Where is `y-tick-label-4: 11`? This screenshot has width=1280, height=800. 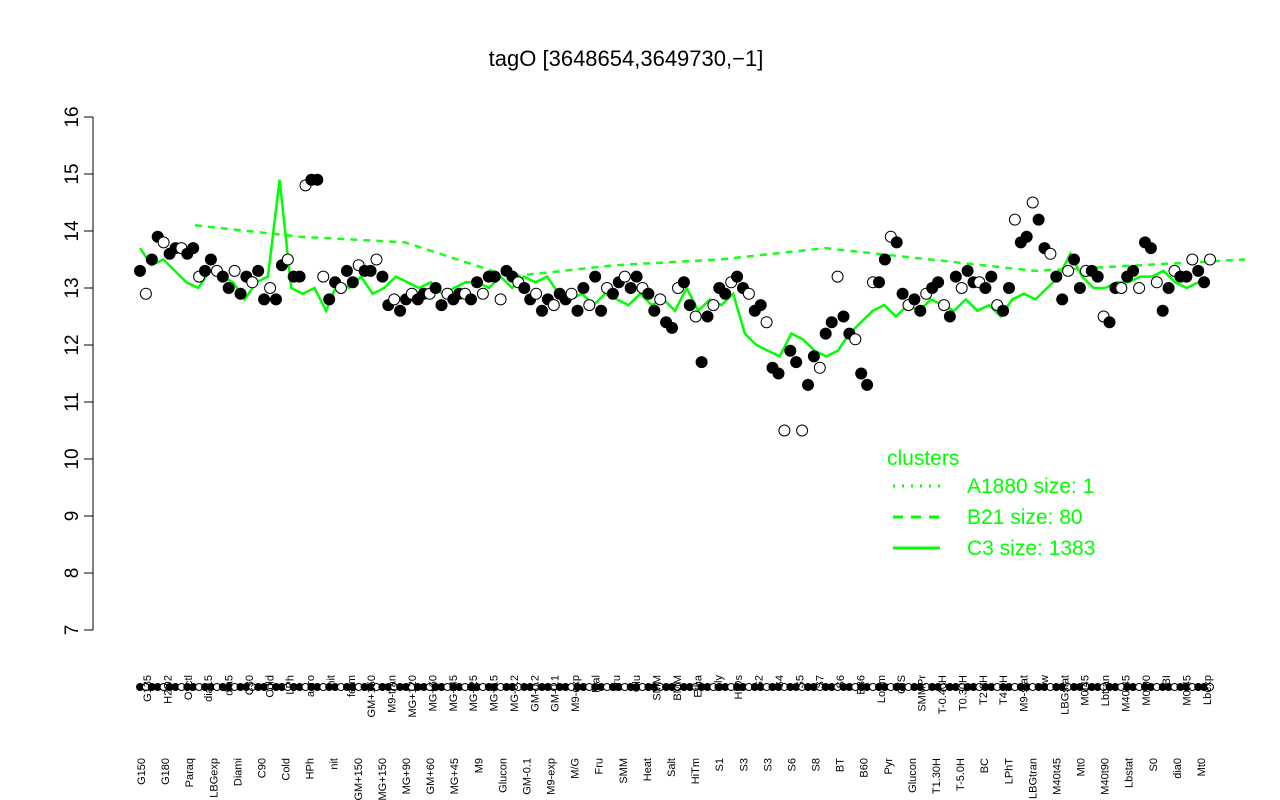
y-tick-label-4: 11 is located at coordinates (72, 402).